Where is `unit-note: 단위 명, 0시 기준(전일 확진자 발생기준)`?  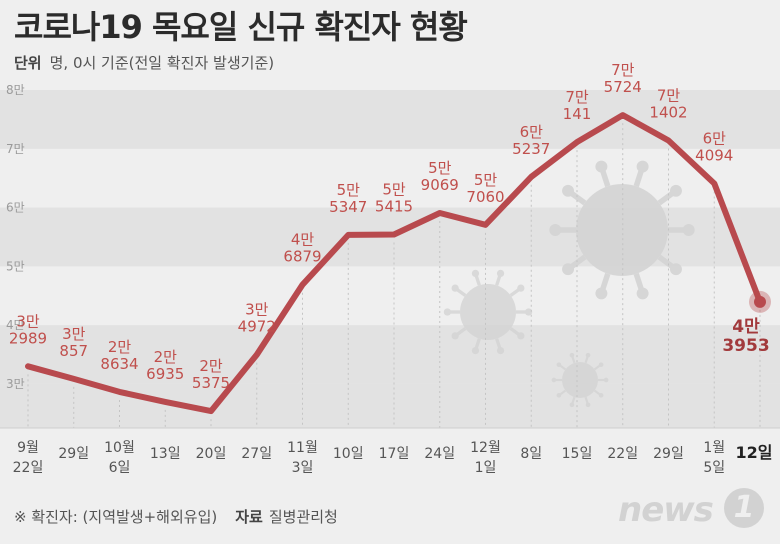 unit-note: 단위 명, 0시 기준(전일 확진자 발생기준) is located at coordinates (144, 62).